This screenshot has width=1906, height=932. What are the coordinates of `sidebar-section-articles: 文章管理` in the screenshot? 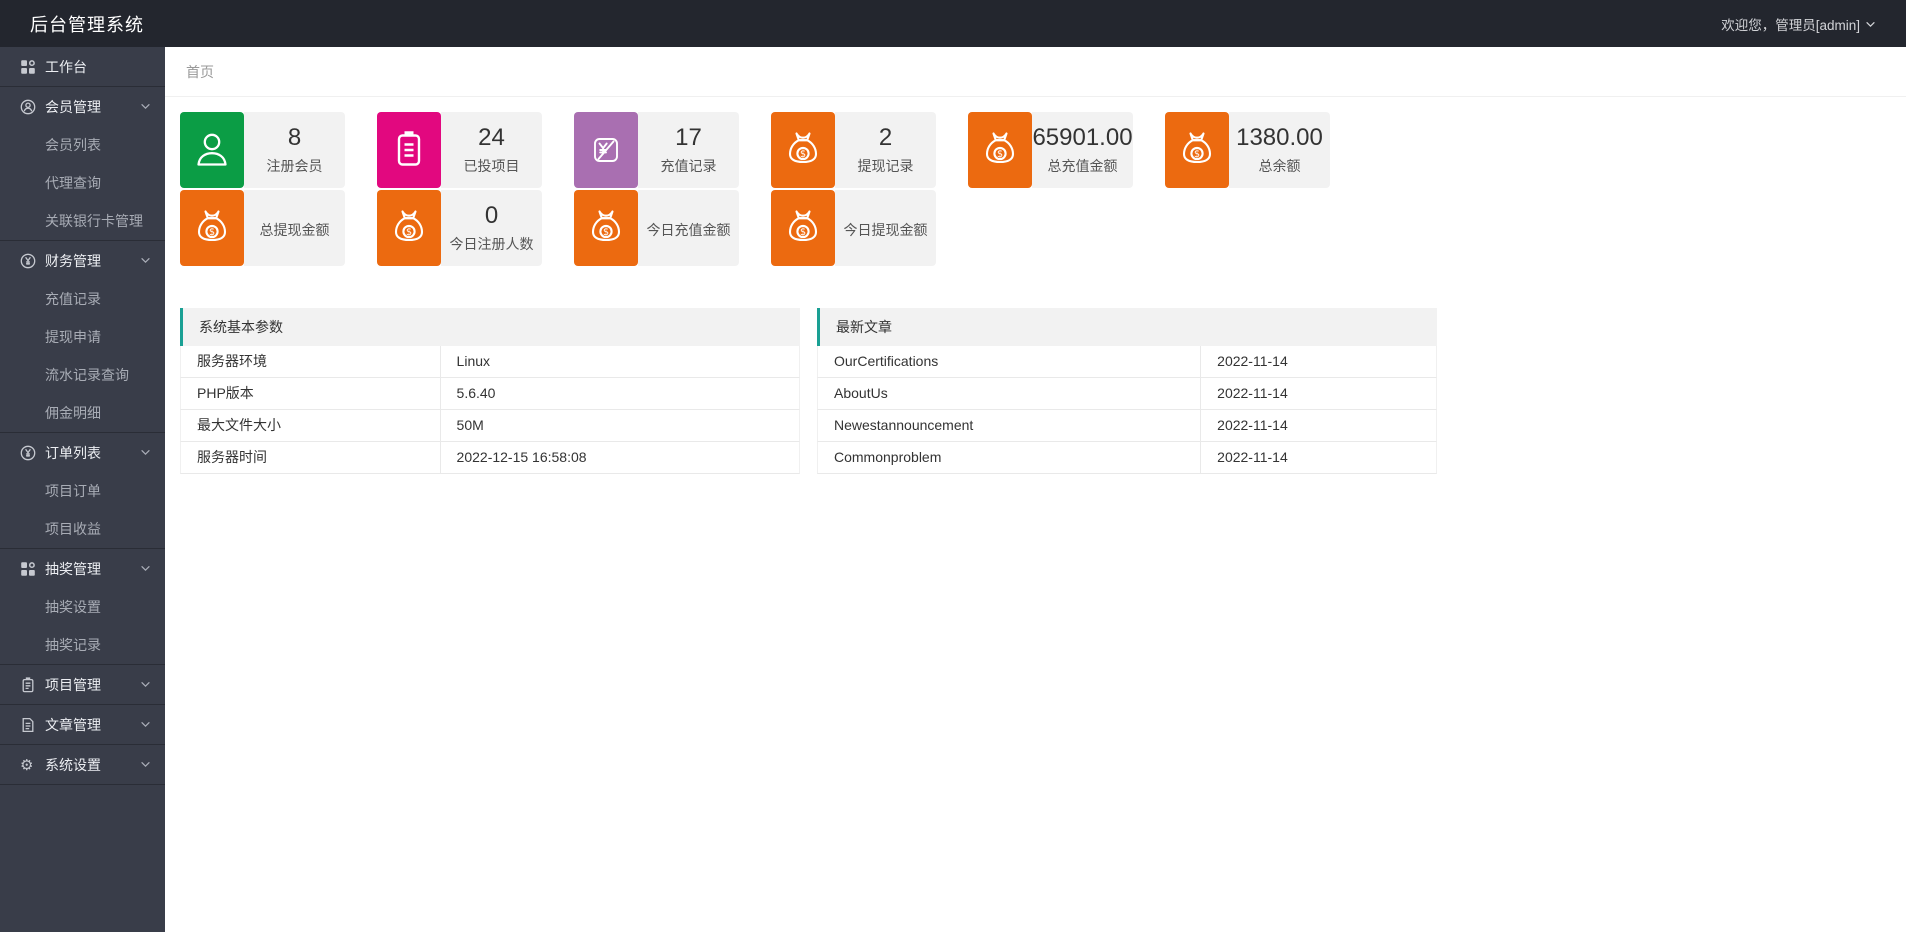 It's located at (82, 725).